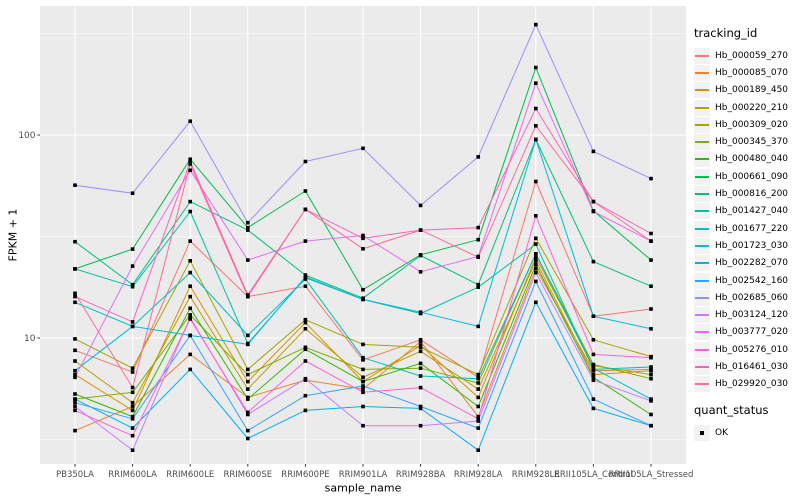 Image resolution: width=800 pixels, height=500 pixels. What do you see at coordinates (702, 432) in the screenshot?
I see `point-swatch-icon` at bounding box center [702, 432].